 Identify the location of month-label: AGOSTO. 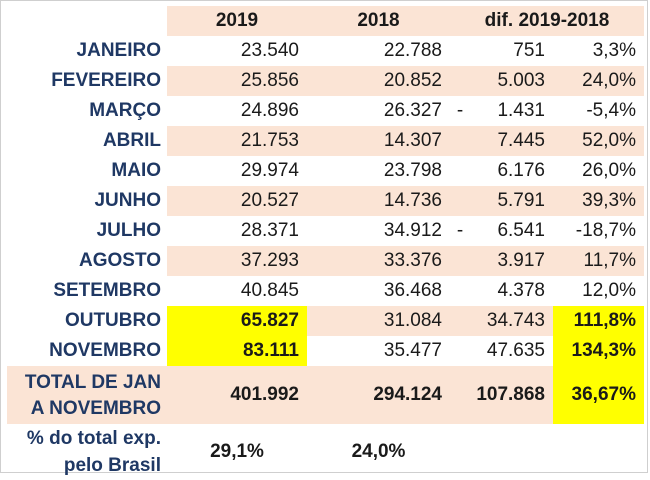
(120, 260).